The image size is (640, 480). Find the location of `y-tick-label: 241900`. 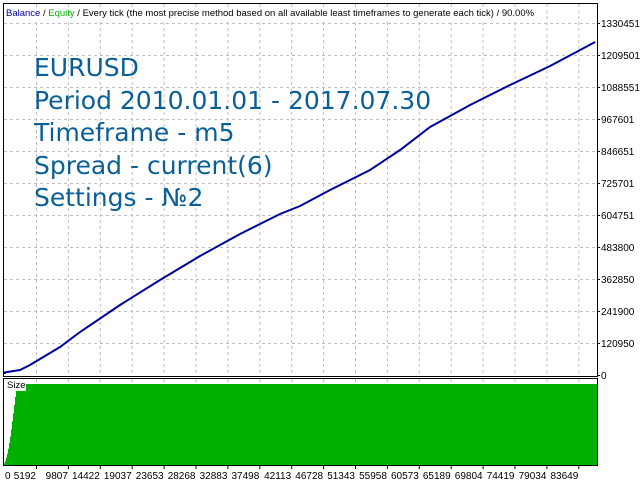

y-tick-label: 241900 is located at coordinates (618, 312).